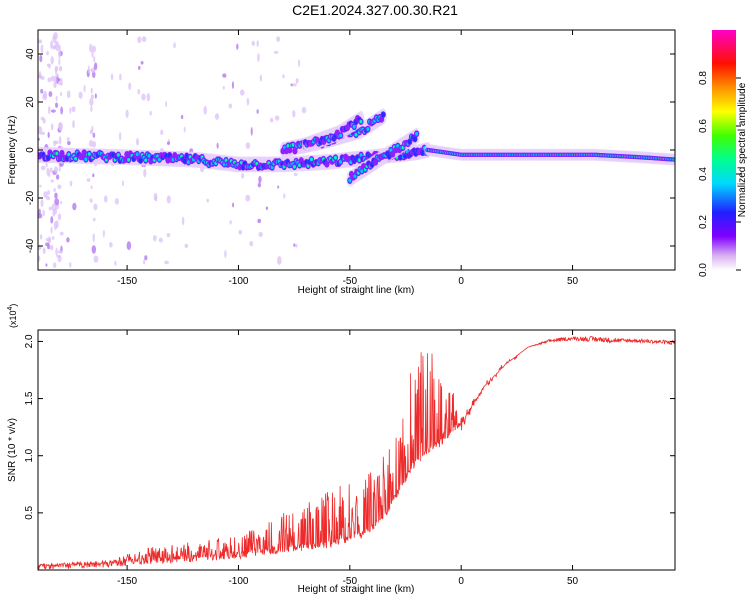  I want to click on snr-x-tick-label: -150, so click(127, 581).